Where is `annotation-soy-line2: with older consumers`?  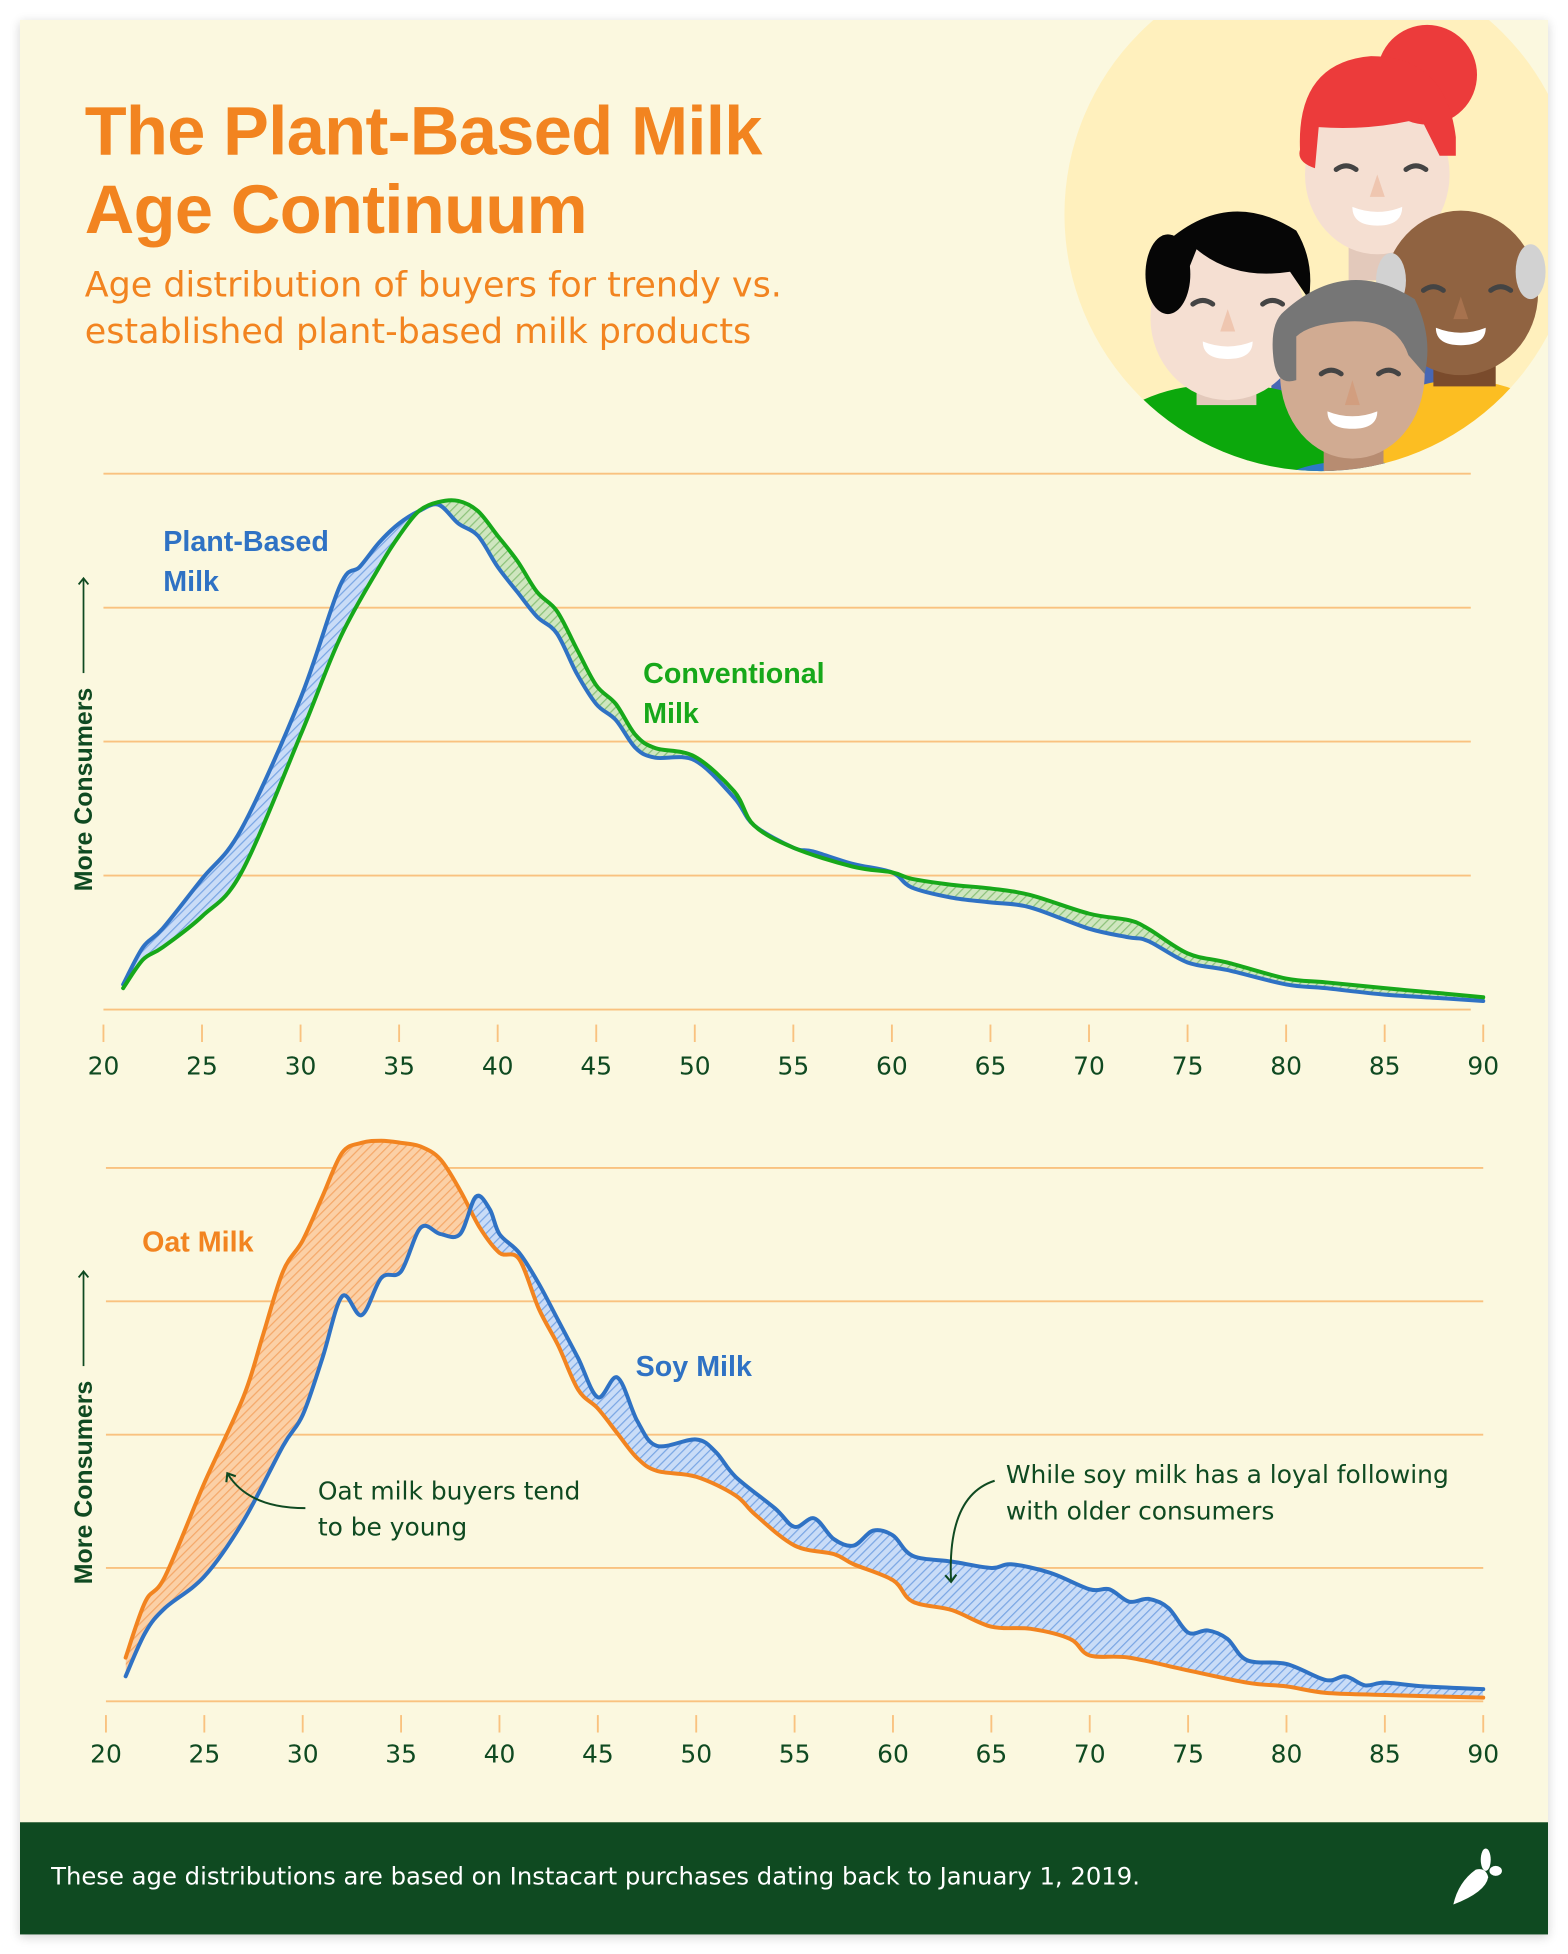 annotation-soy-line2: with older consumers is located at coordinates (1140, 1510).